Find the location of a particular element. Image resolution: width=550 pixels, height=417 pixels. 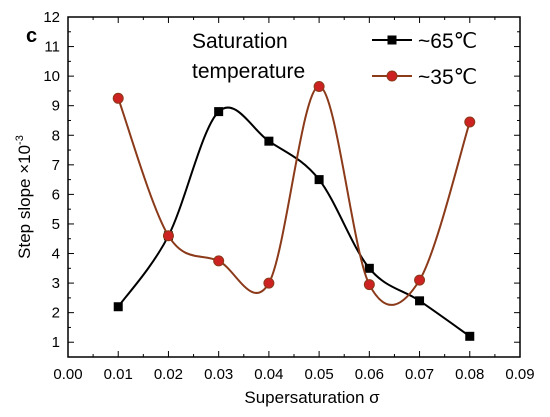

x-tick-label: 0.07 is located at coordinates (419, 374).